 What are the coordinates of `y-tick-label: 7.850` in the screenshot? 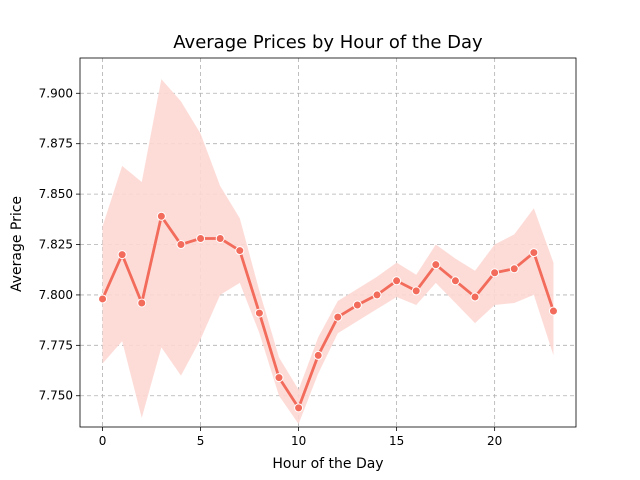 It's located at (56, 194).